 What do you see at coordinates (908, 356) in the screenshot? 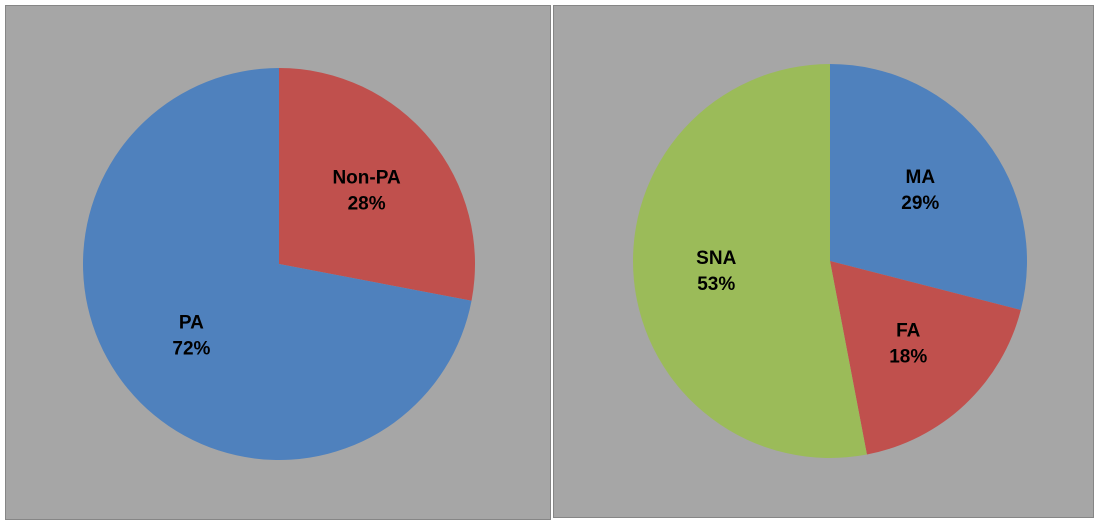
I see `slice-value-label: 18%` at bounding box center [908, 356].